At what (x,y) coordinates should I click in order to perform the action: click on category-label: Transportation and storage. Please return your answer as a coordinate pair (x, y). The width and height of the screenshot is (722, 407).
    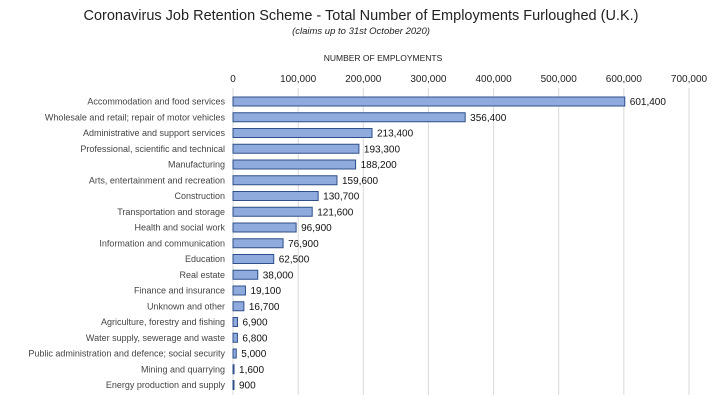
    Looking at the image, I should click on (171, 212).